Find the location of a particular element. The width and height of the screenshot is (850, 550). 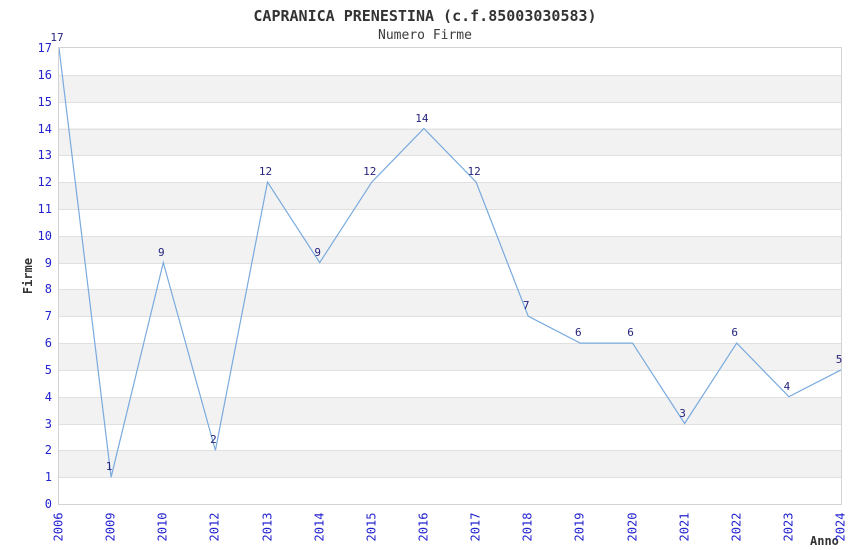

y-tick-label: 0 is located at coordinates (48, 504).